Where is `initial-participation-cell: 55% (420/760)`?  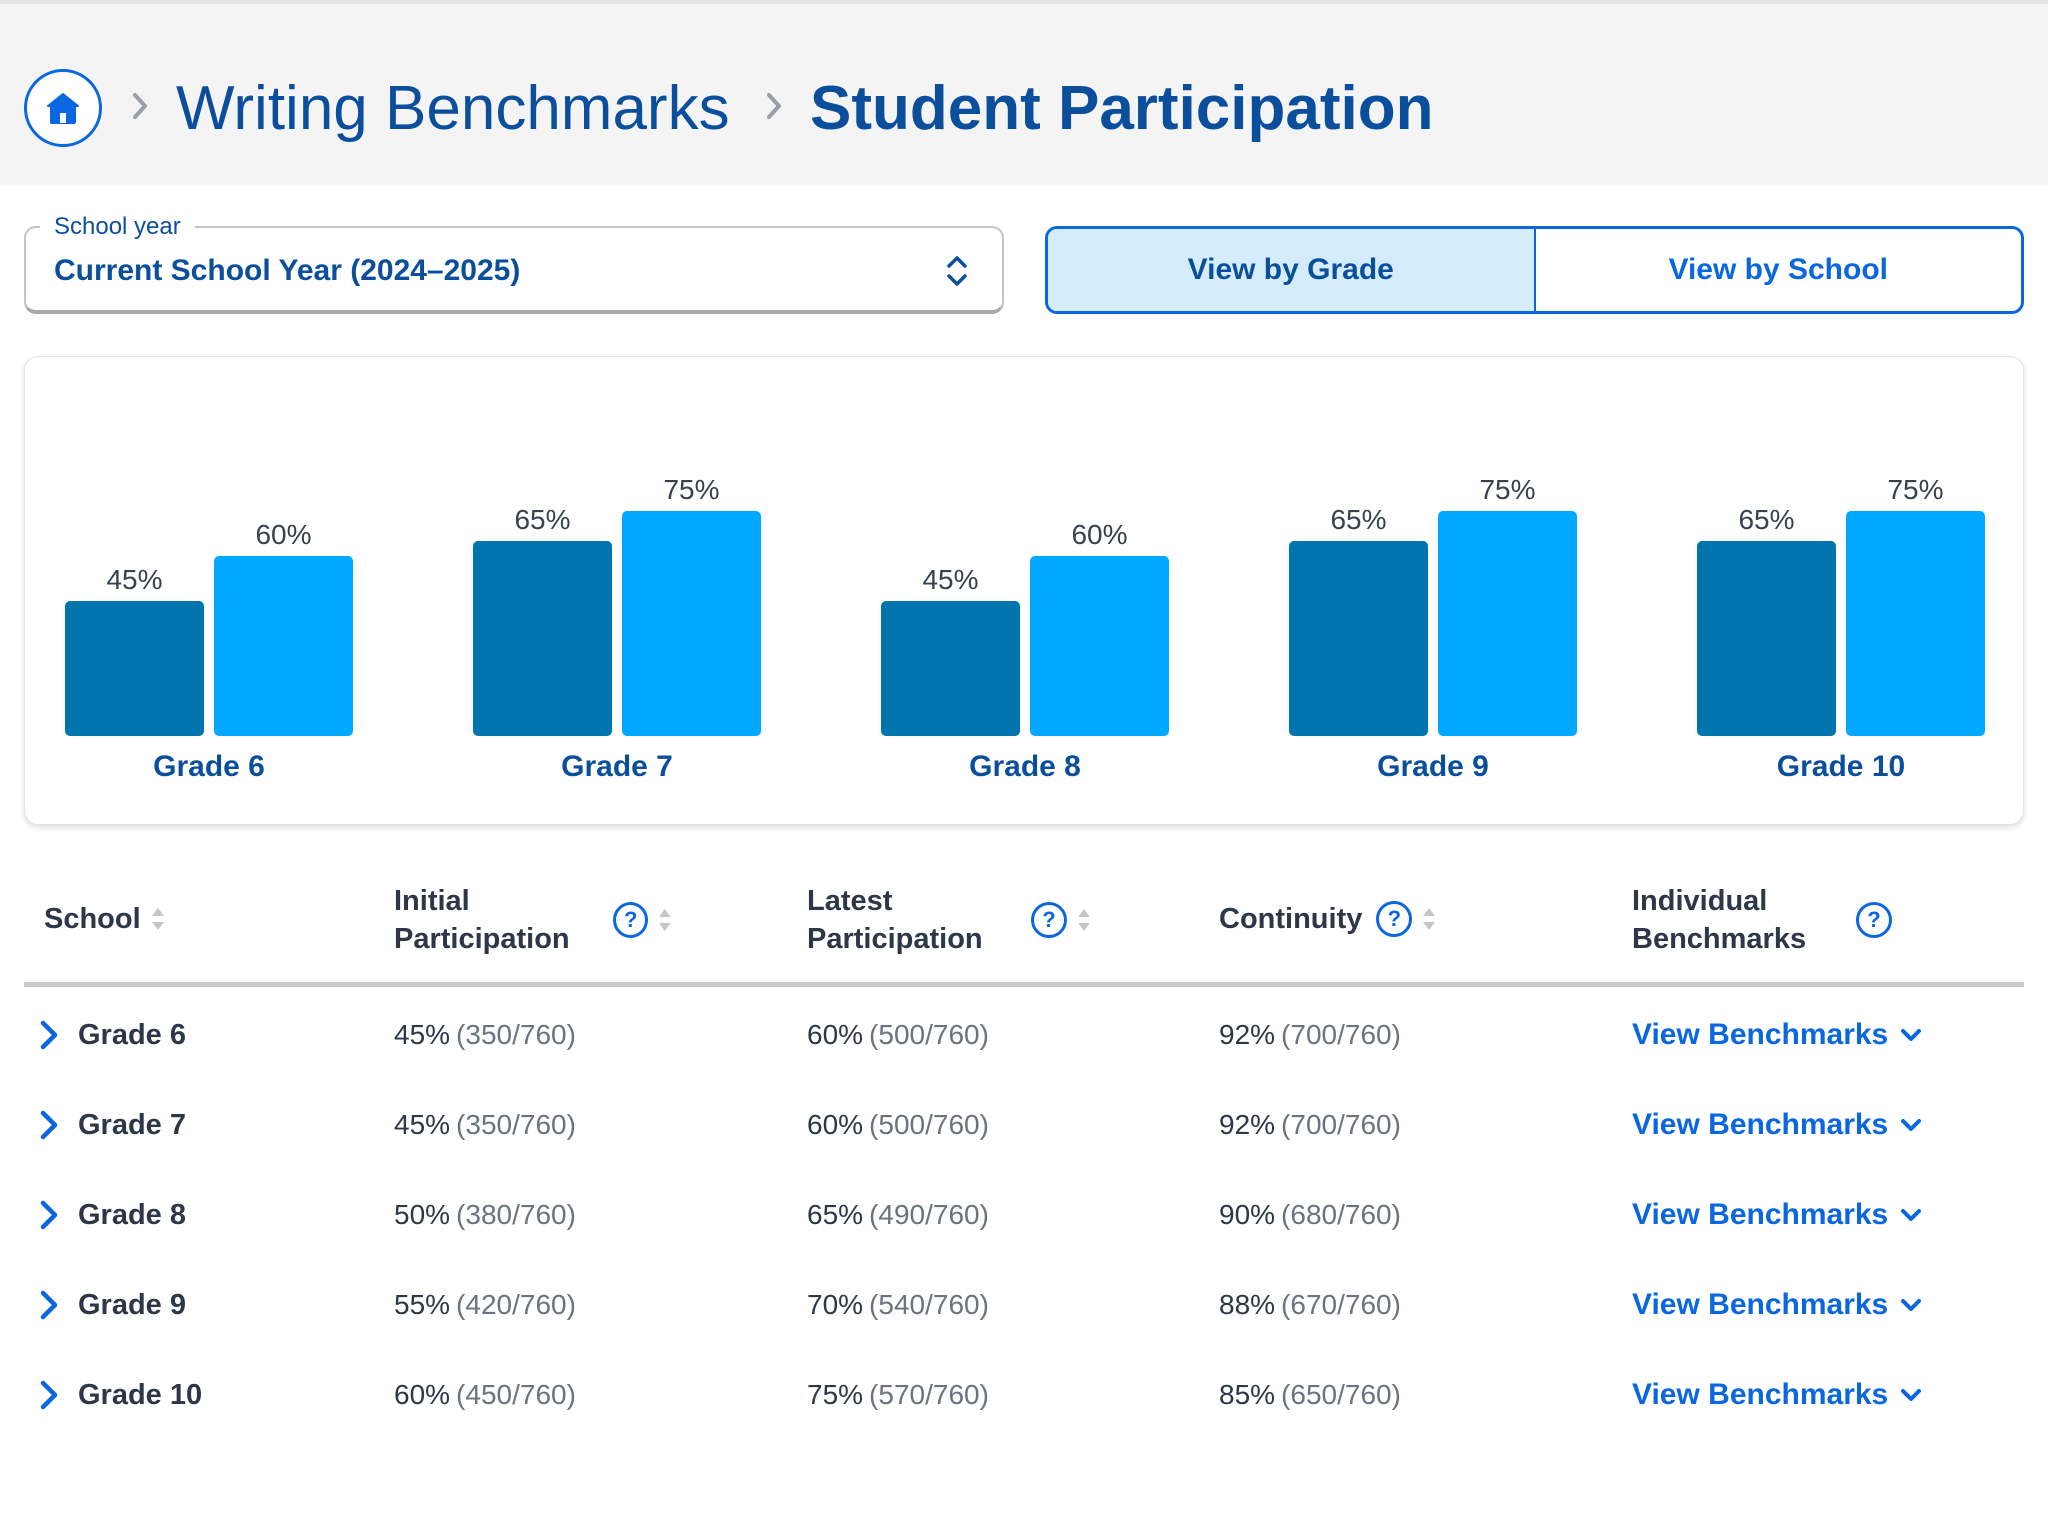 initial-participation-cell: 55% (420/760) is located at coordinates (485, 1305).